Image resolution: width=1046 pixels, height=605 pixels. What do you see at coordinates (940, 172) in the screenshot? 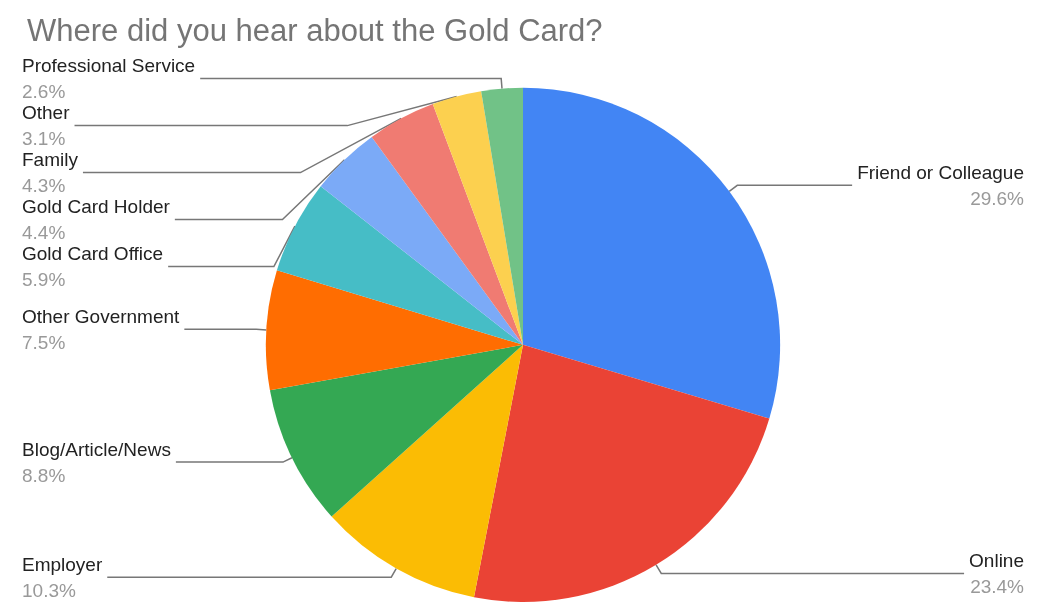
I see `slice-label: Friend or Colleague` at bounding box center [940, 172].